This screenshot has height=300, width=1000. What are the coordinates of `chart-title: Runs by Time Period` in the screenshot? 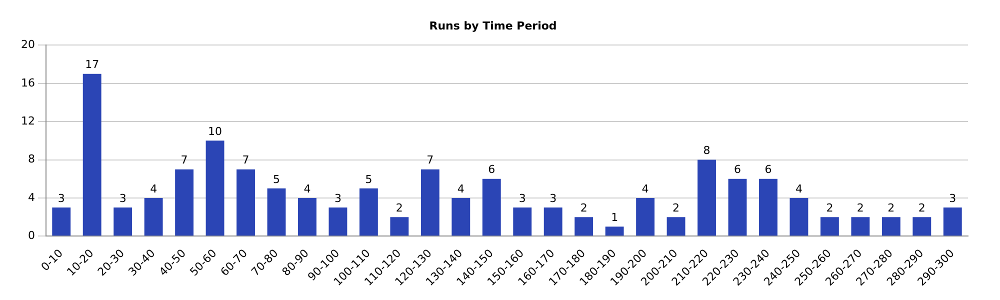 It's located at (493, 25).